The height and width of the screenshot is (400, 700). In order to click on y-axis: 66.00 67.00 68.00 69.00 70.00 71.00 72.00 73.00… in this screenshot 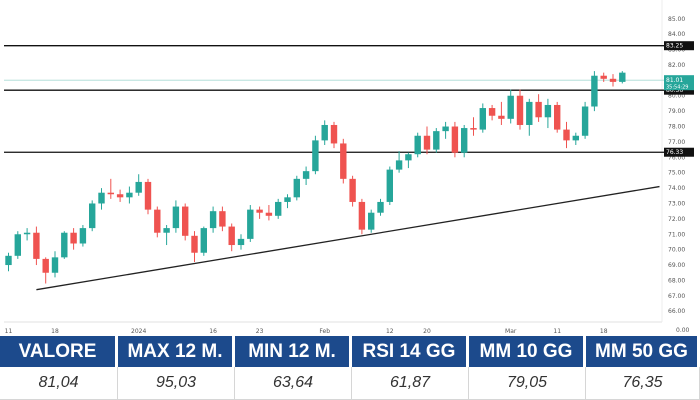, I will do `click(679, 175)`.